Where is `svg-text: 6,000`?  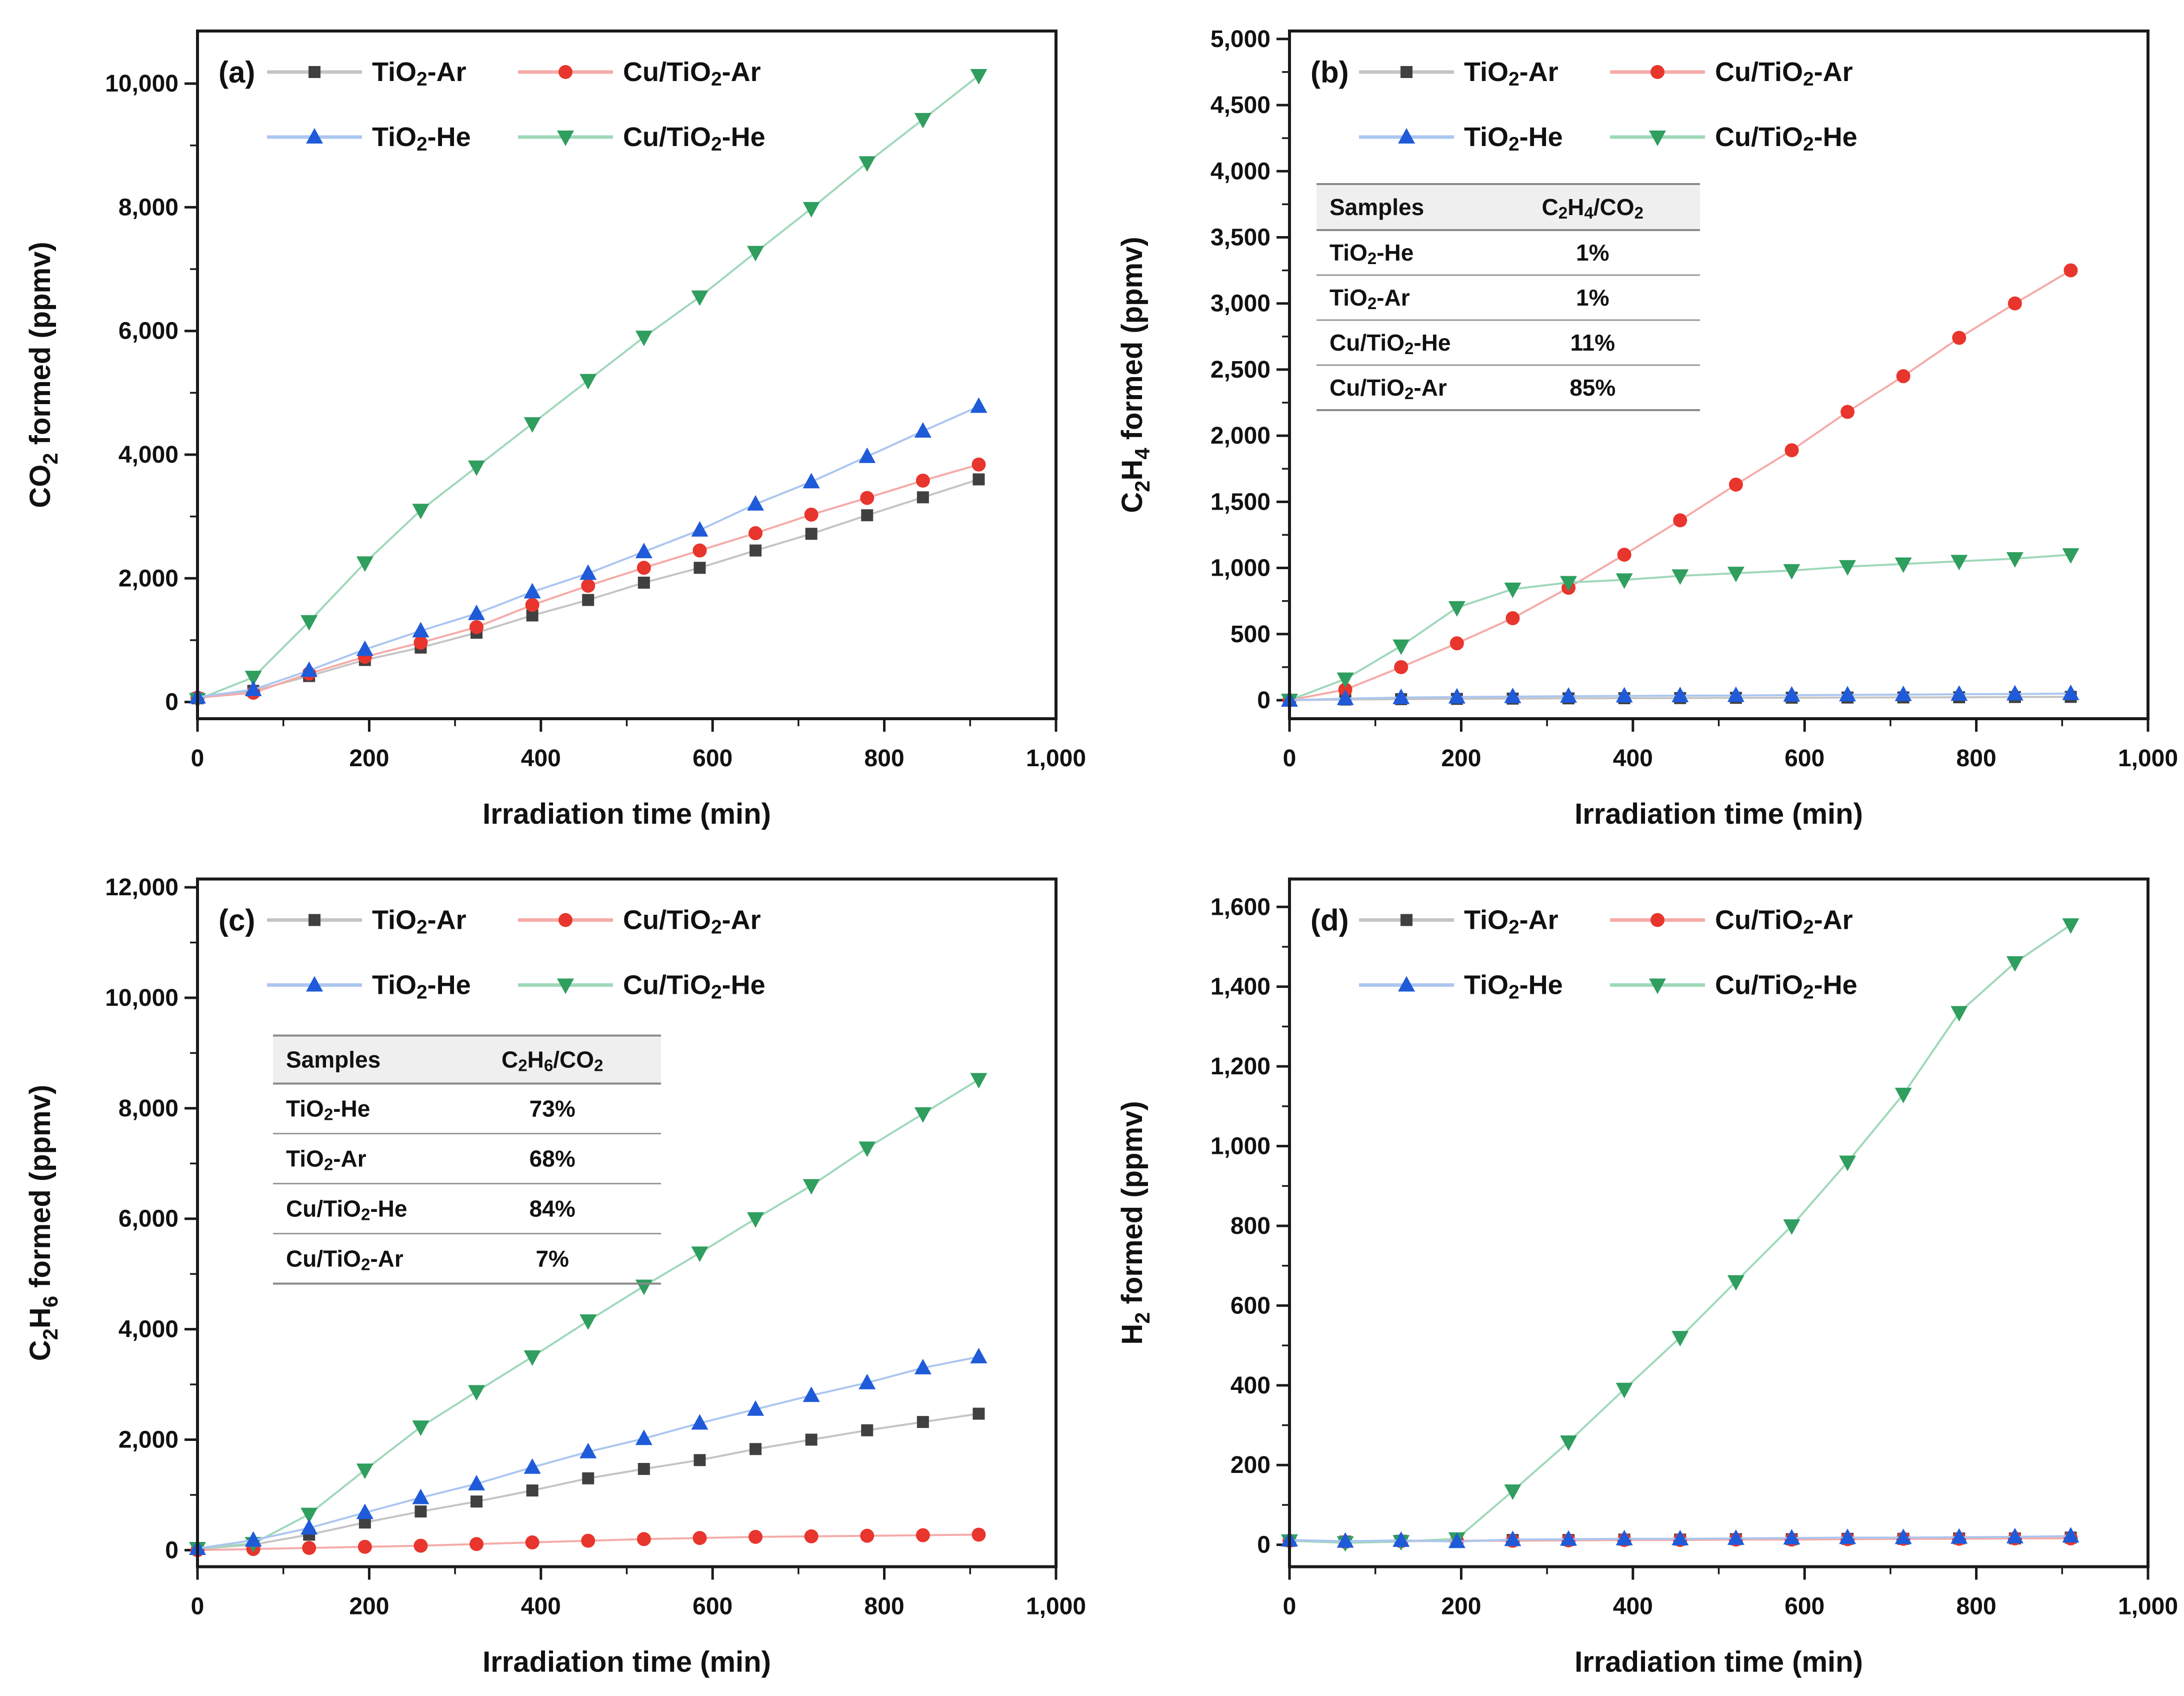
svg-text: 6,000 is located at coordinates (148, 331).